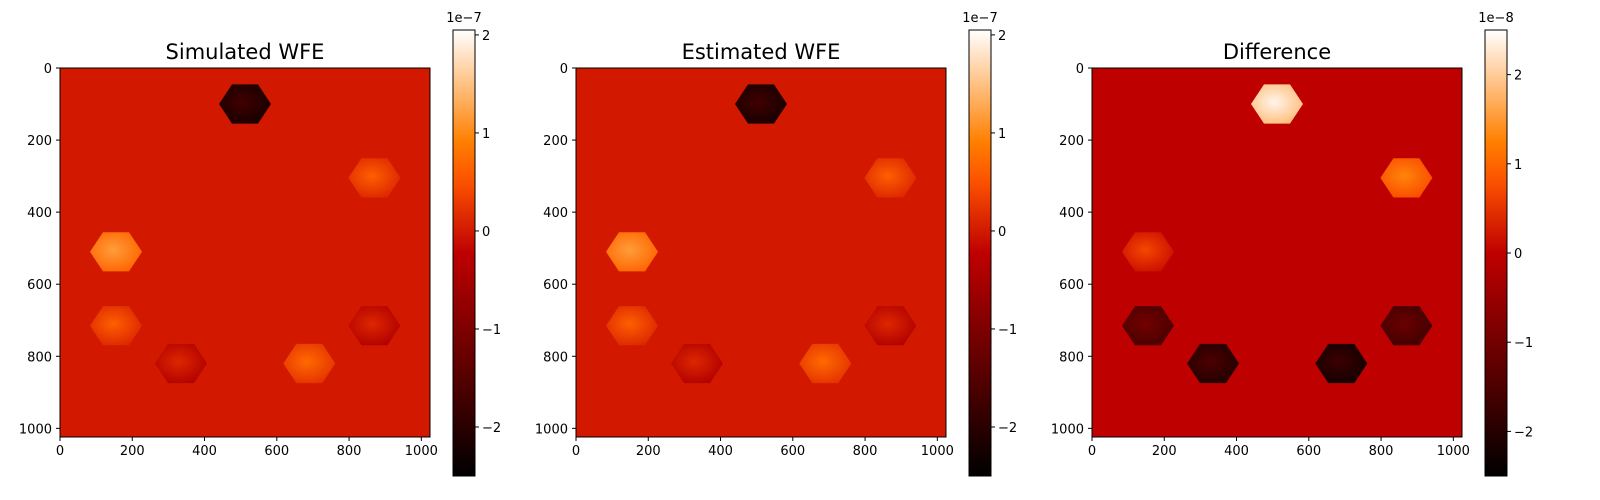  Describe the element at coordinates (245, 52) in the screenshot. I see `chart-title: Simulated WFE` at that location.